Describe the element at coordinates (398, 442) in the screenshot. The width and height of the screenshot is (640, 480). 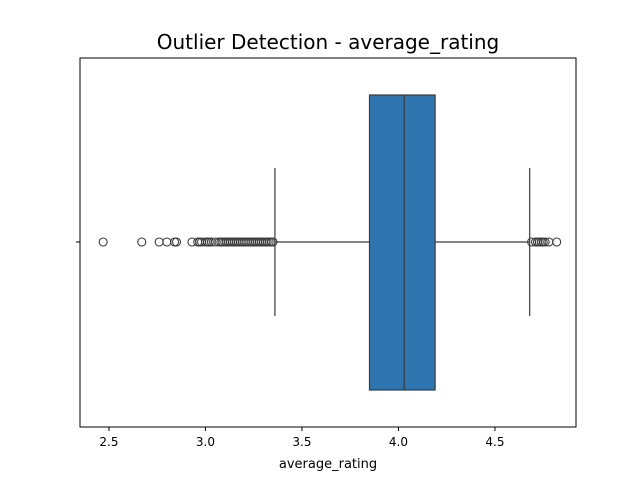
I see `x-tick-label: 4.0` at that location.